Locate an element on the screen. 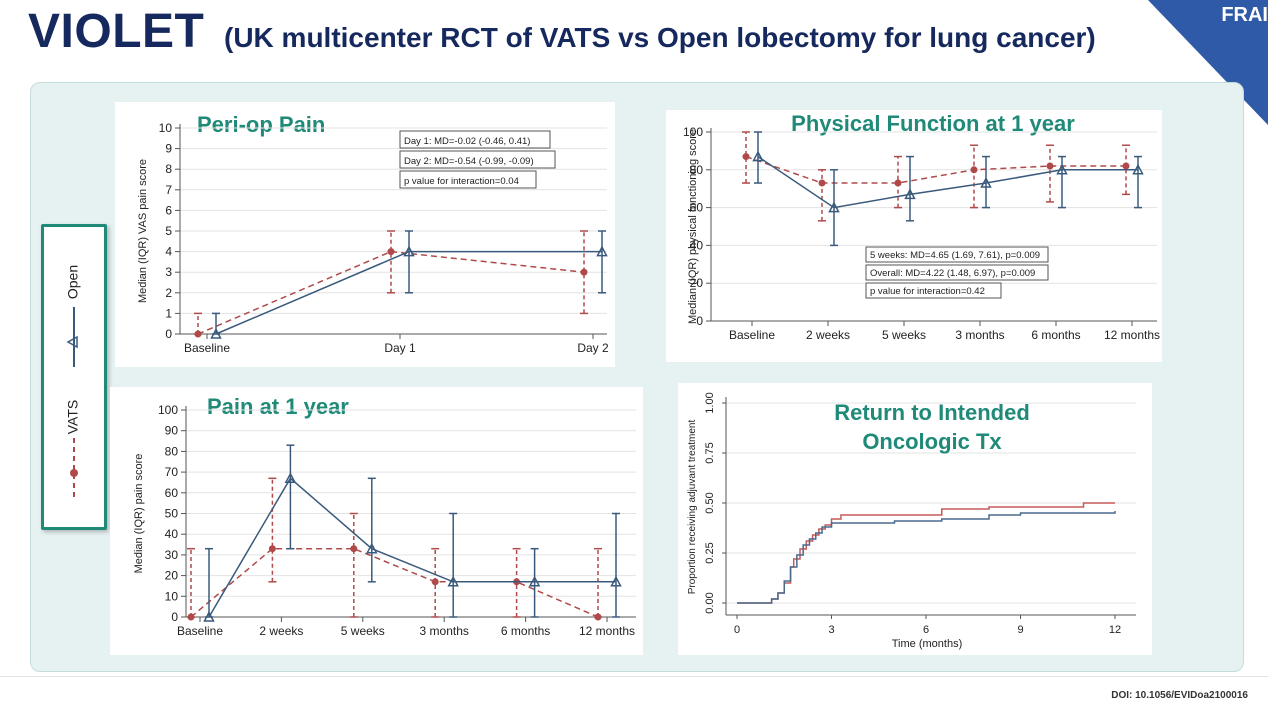 The height and width of the screenshot is (708, 1268). x-tick-label: 12 is located at coordinates (1115, 630).